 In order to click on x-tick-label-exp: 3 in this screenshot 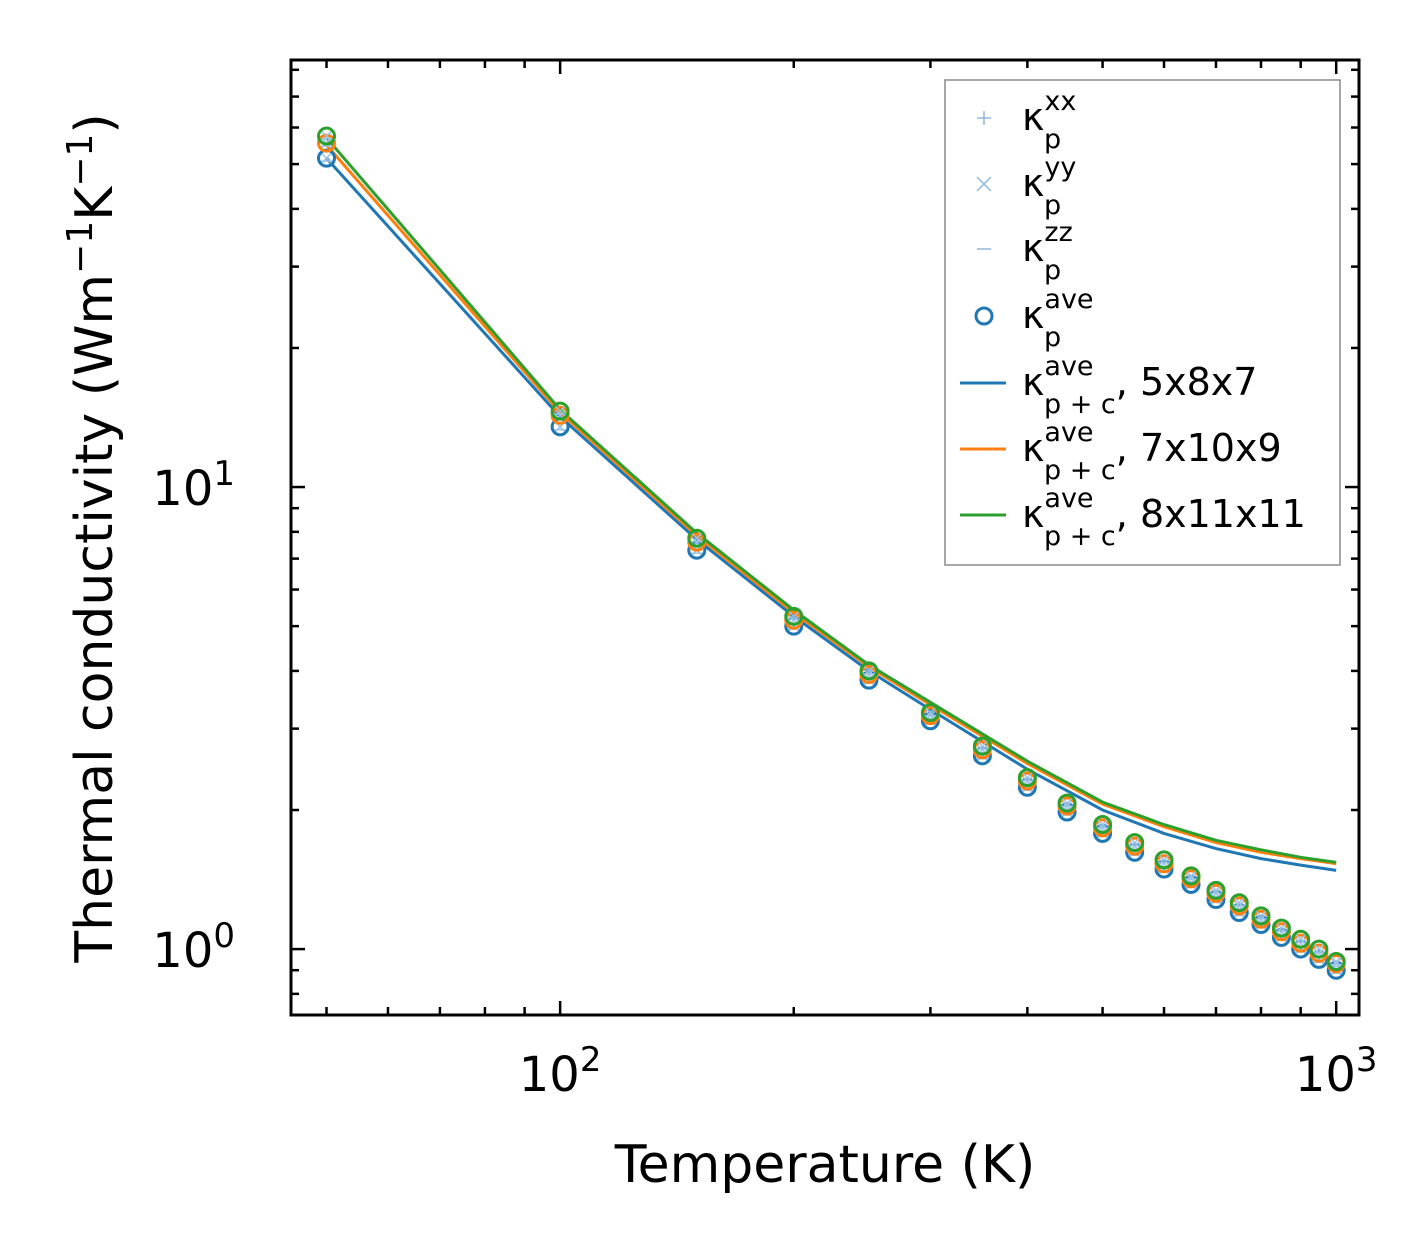, I will do `click(1367, 1060)`.